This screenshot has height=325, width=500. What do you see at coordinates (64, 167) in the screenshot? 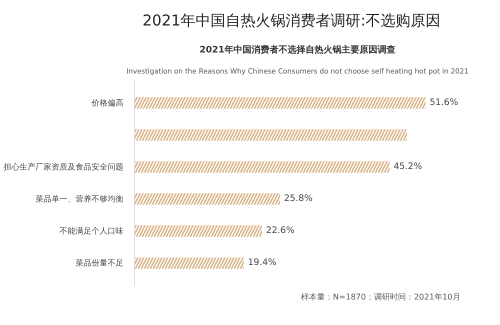
I see `y-tick-label: 担心生产厂家资质及食品安全问题` at bounding box center [64, 167].